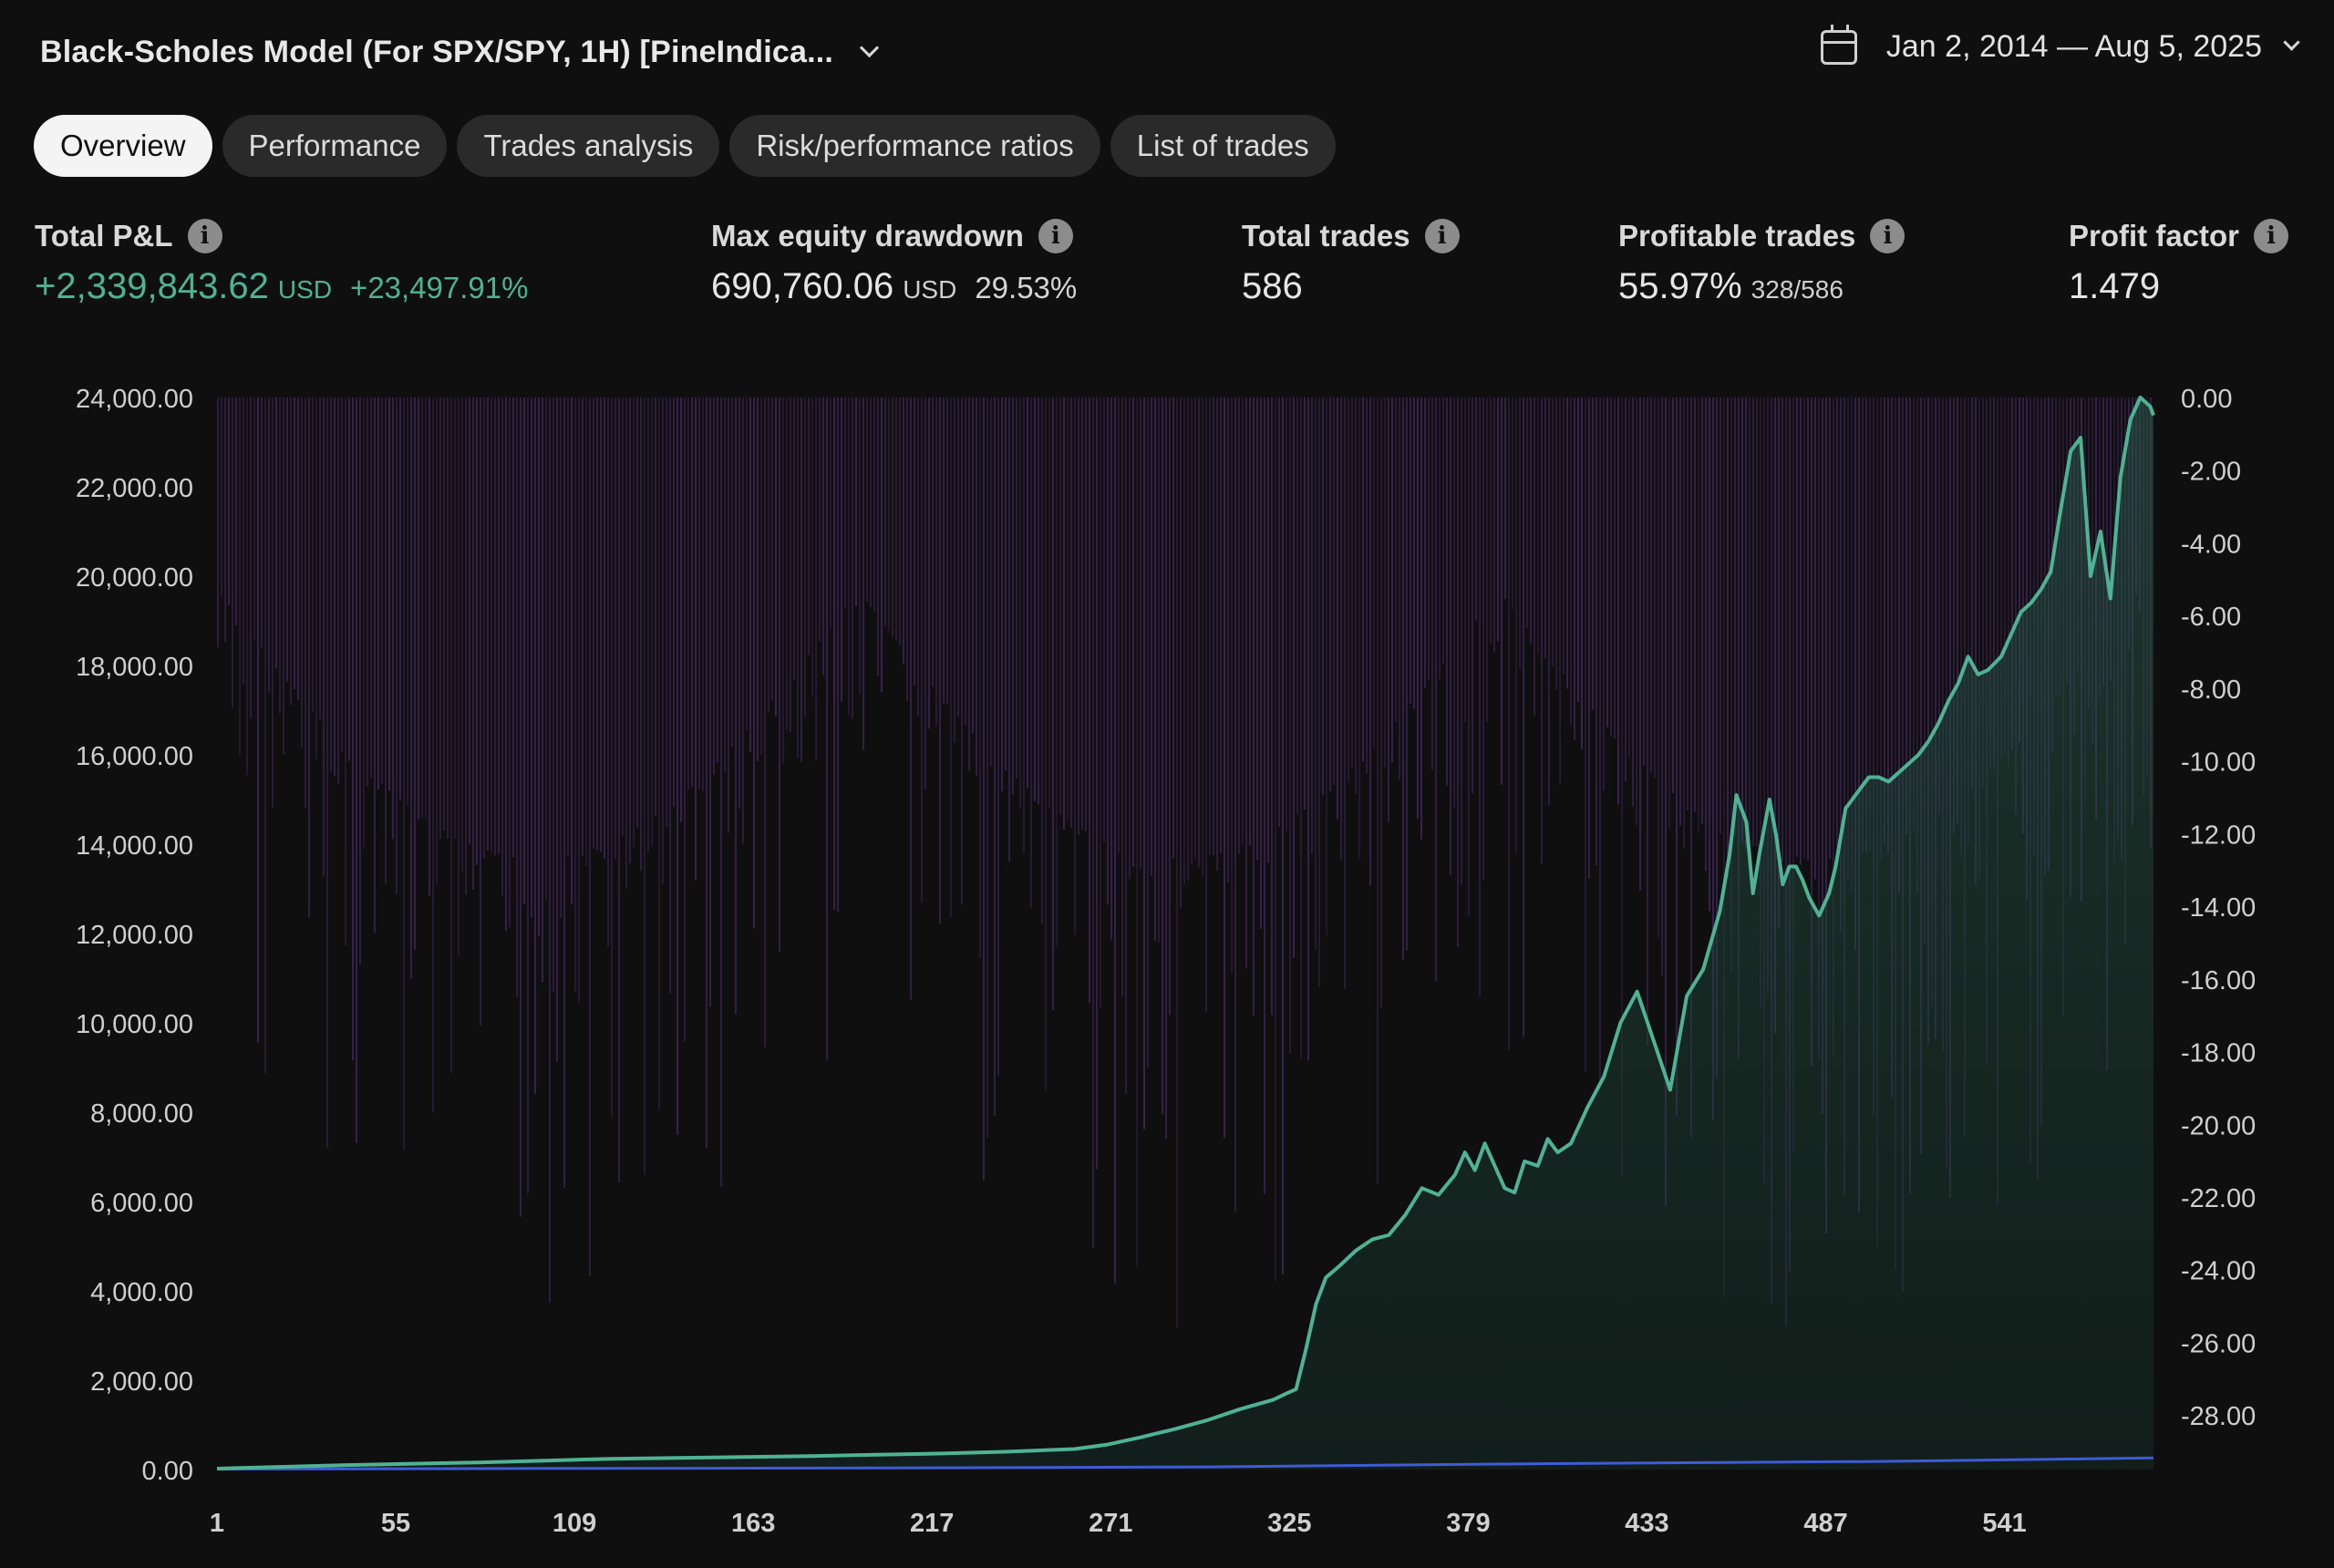  Describe the element at coordinates (1680, 286) in the screenshot. I see `profitable-trades-value: 55.97%` at that location.